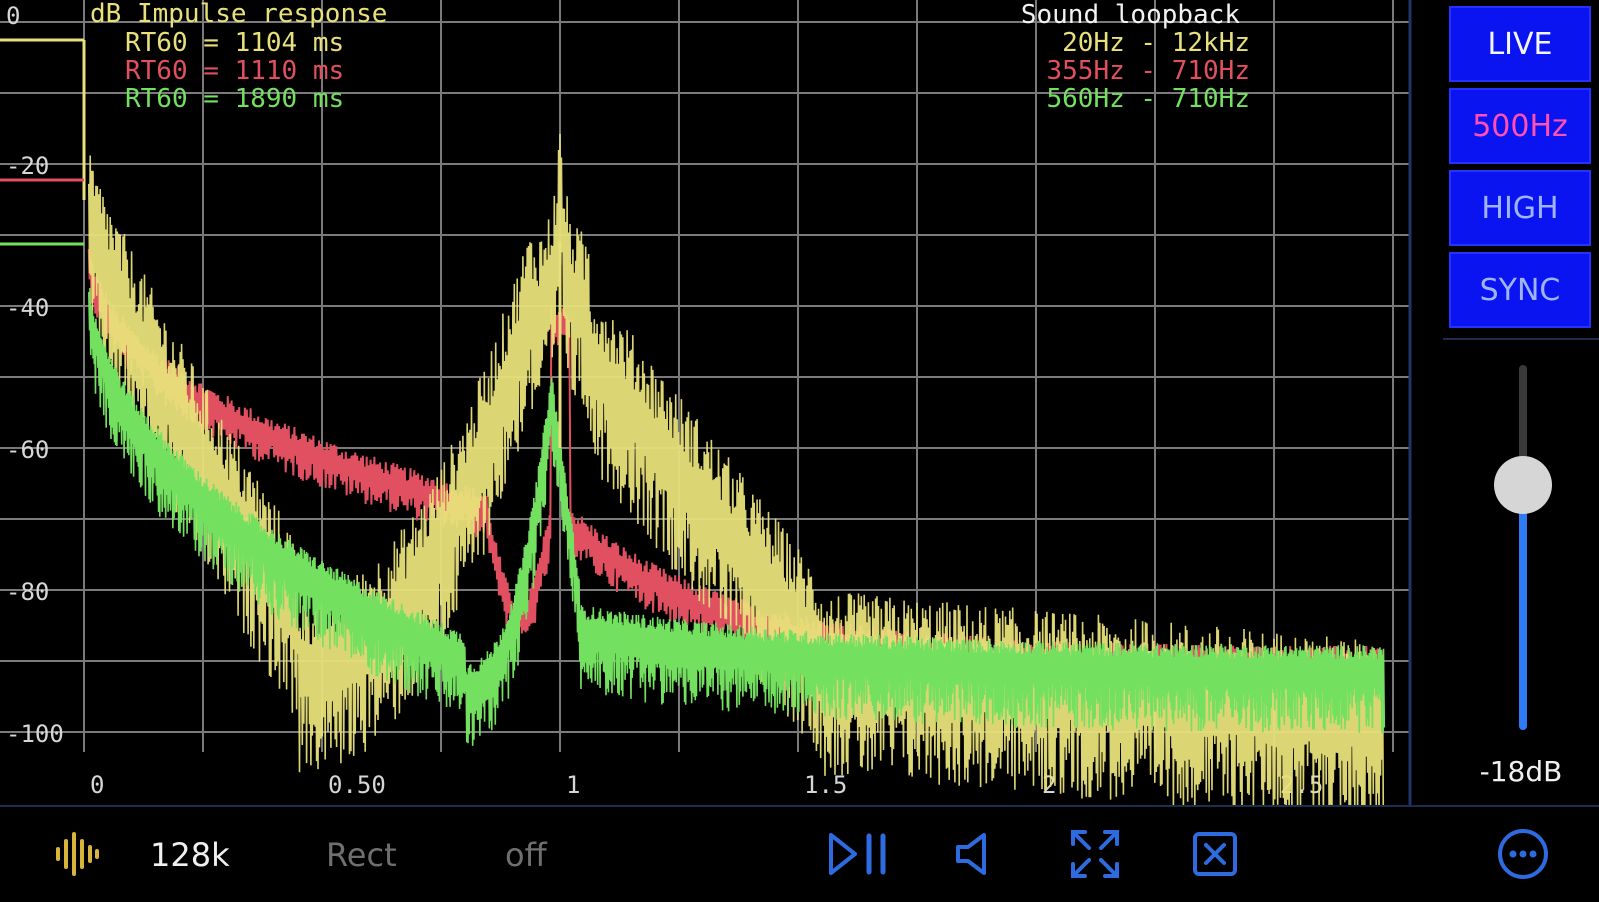 This screenshot has height=902, width=1599. What do you see at coordinates (35, 734) in the screenshot?
I see `y-tick-label: -100` at bounding box center [35, 734].